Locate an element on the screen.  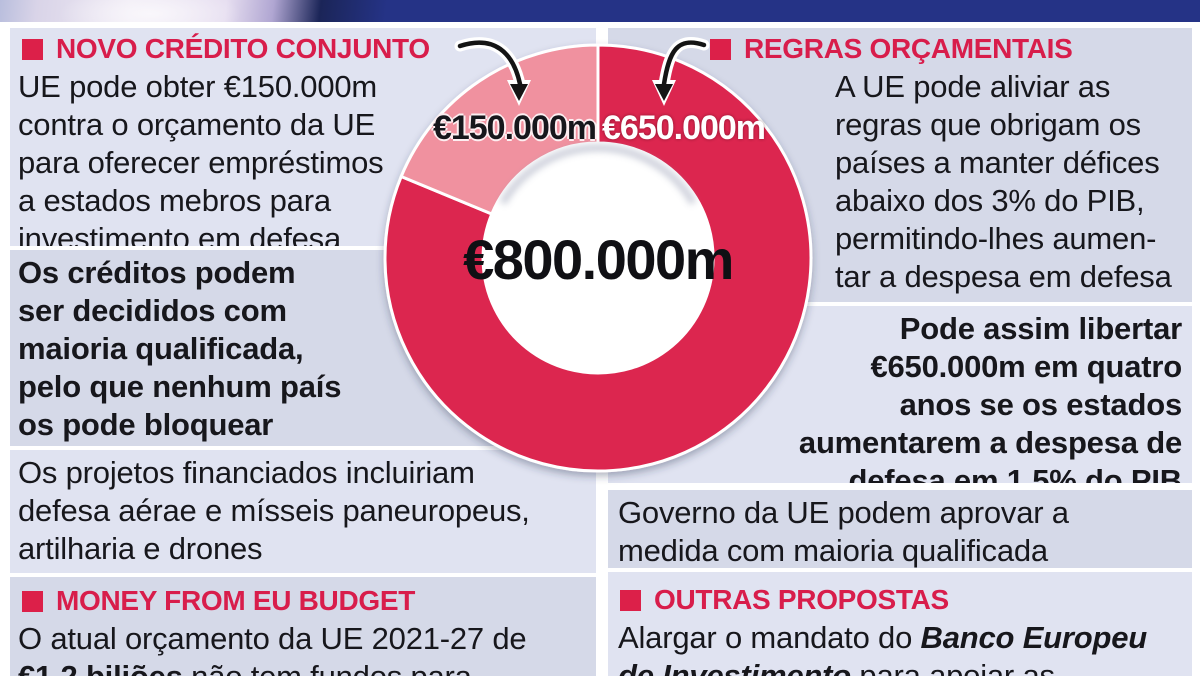
section-header-money: MONEY FROM EU BUDGET is located at coordinates (303, 597).